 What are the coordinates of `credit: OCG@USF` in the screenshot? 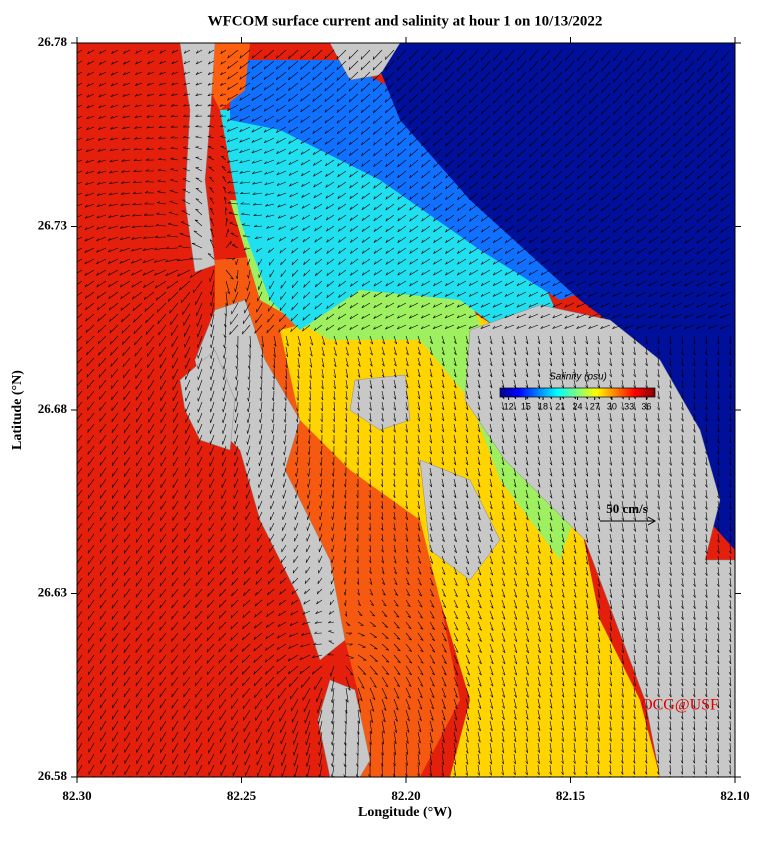 It's located at (680, 705).